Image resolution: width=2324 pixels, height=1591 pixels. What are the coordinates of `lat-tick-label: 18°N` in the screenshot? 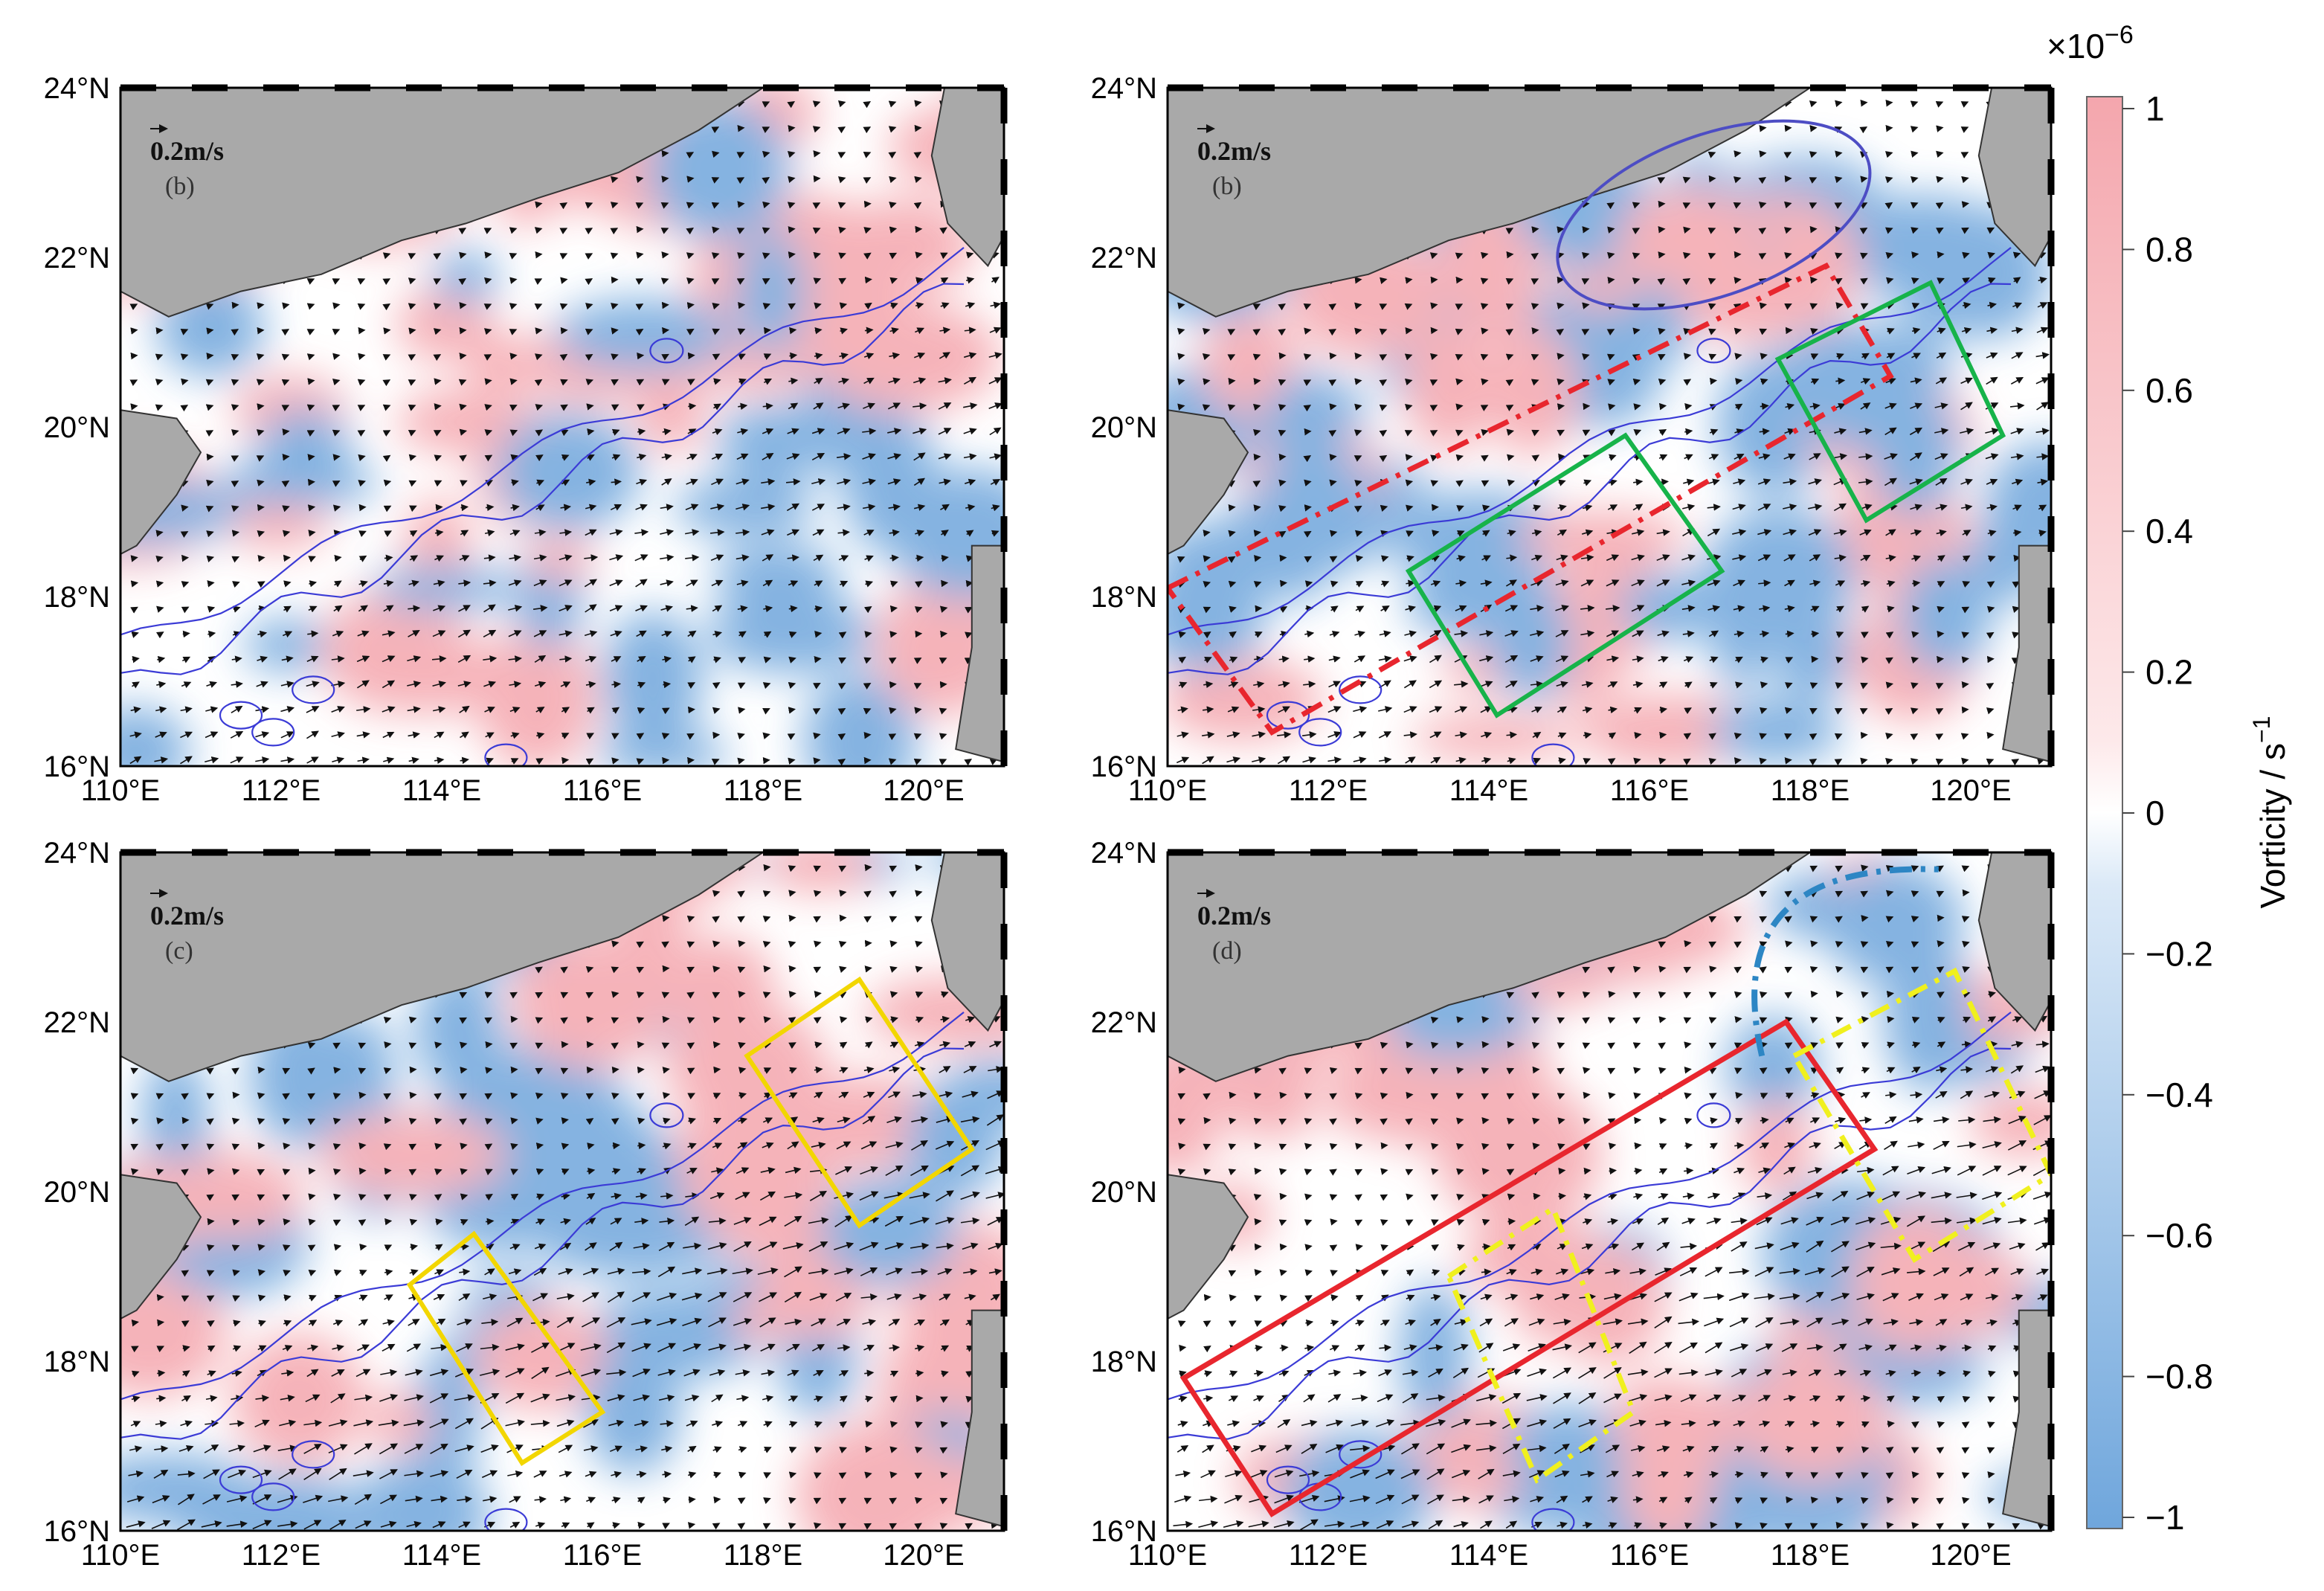 It's located at (1124, 598).